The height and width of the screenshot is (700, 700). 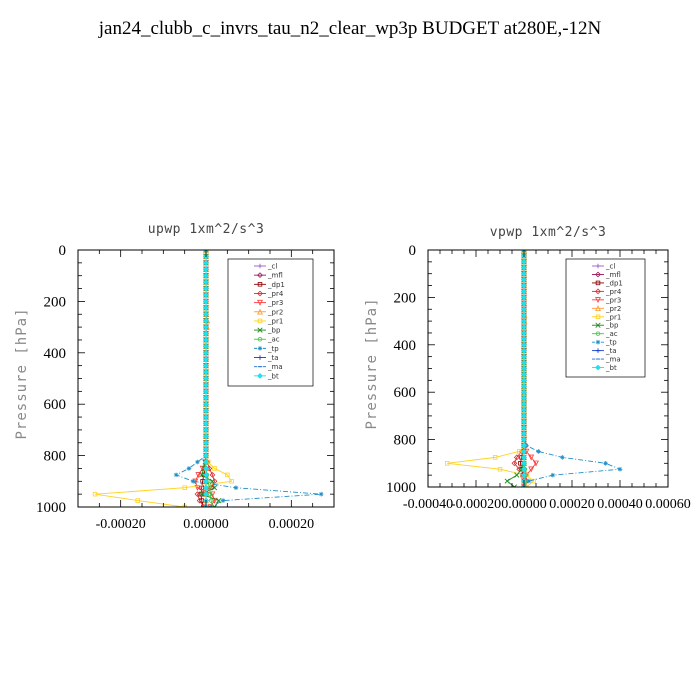 I want to click on legend-label: _tp, so click(x=273, y=349).